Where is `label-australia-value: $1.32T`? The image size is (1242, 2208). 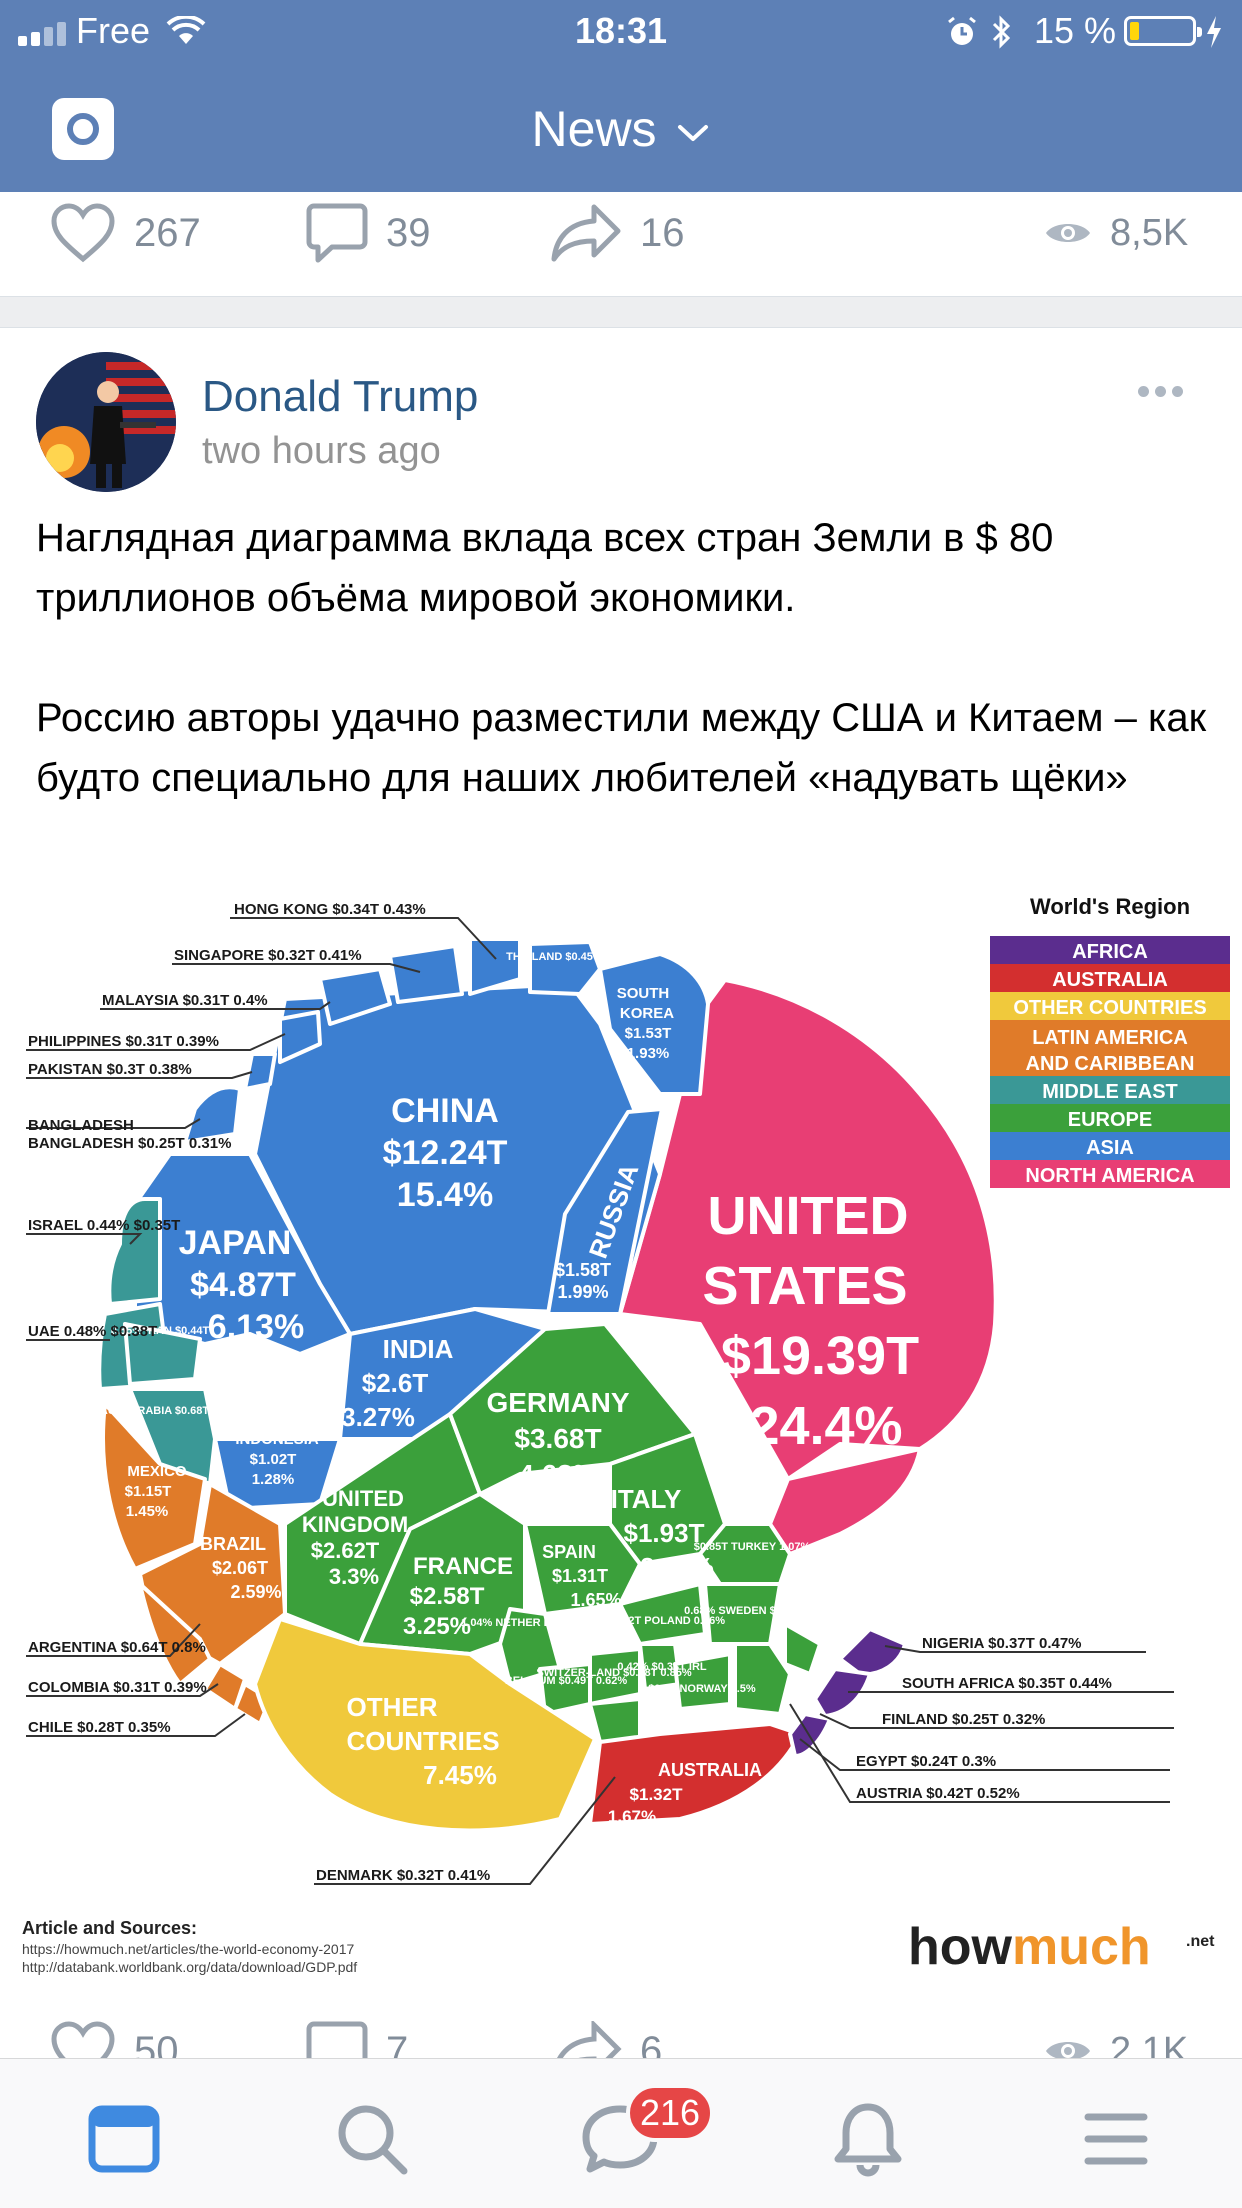 label-australia-value: $1.32T is located at coordinates (657, 1794).